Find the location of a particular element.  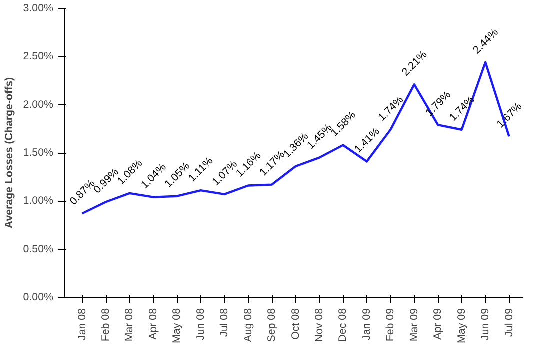

x-tick-label: Oct 08 is located at coordinates (296, 324).